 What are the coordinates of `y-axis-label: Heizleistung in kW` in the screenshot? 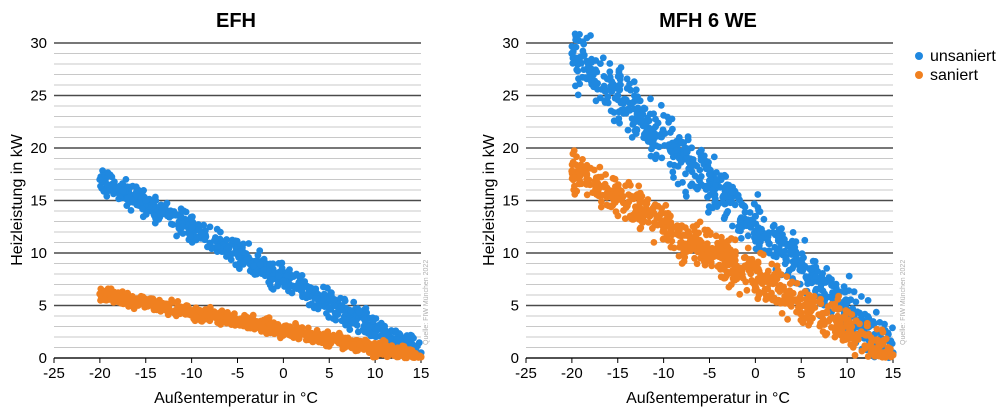 It's located at (17, 199).